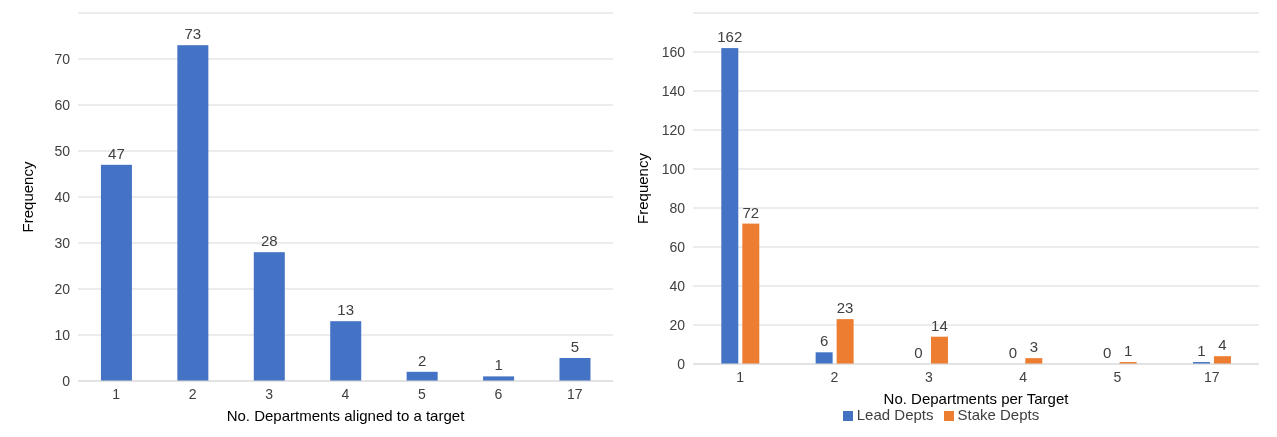 This screenshot has width=1277, height=437. I want to click on y-tick-label: 10, so click(62, 334).